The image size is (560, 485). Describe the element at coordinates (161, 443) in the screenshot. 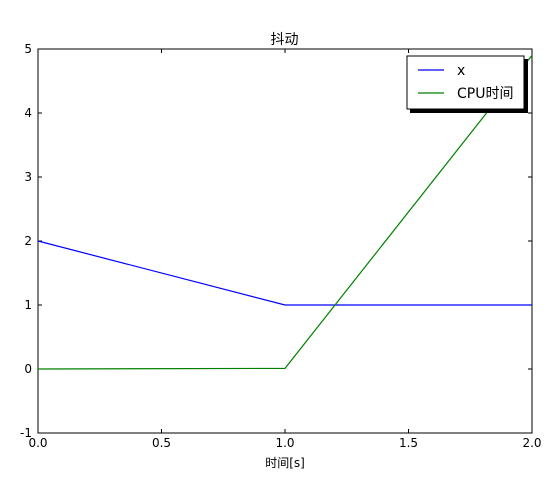

I see `x-tick-label: 0.5` at that location.